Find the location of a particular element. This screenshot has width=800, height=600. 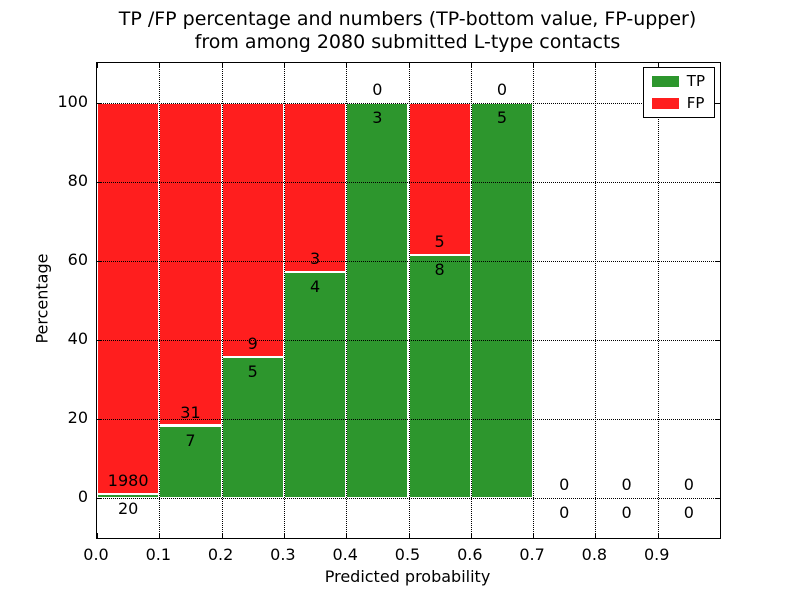

y-tick-label: 40 is located at coordinates (77, 339).